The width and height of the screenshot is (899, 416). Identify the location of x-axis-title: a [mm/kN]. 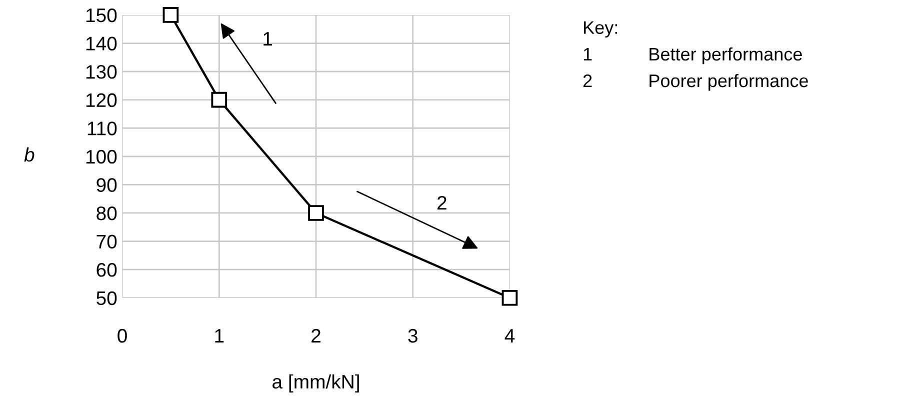
(315, 383).